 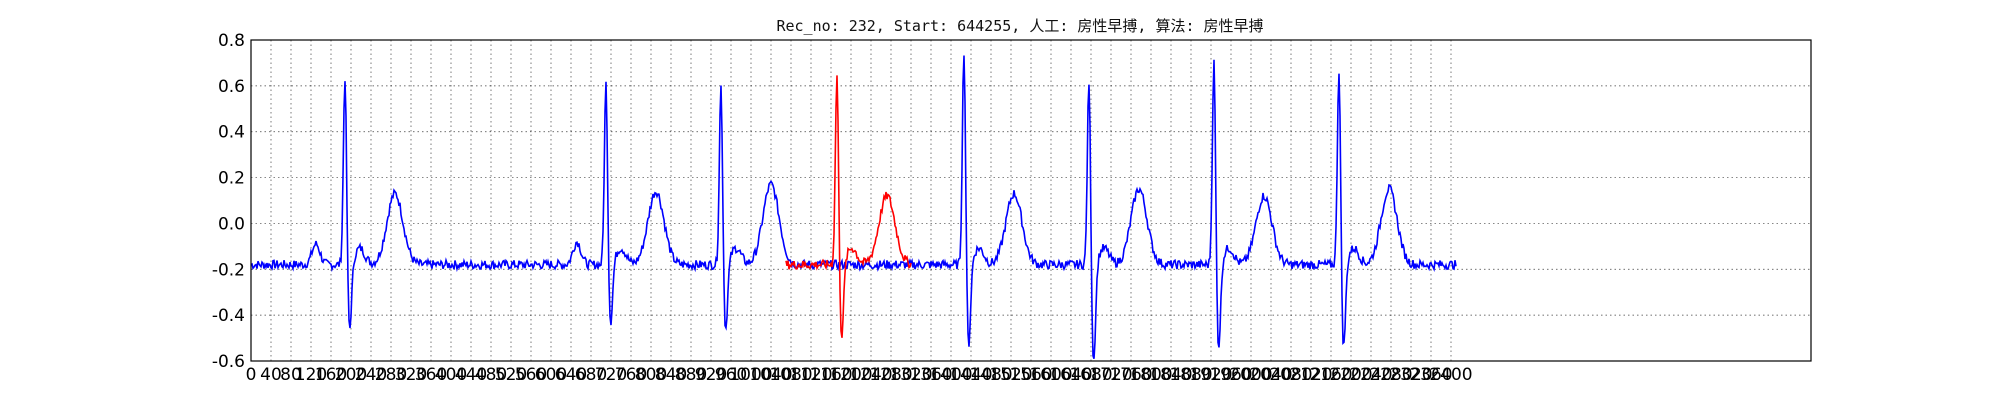 I want to click on x-tick-label: 240, so click(x=371, y=375).